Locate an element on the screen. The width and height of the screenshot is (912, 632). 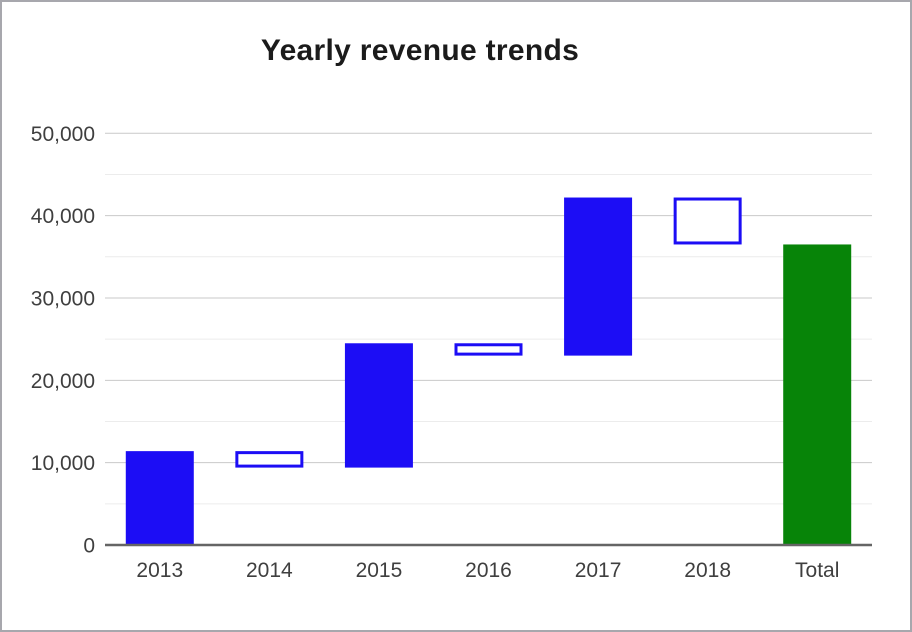
x-tick-label-2018: 2018 is located at coordinates (707, 570).